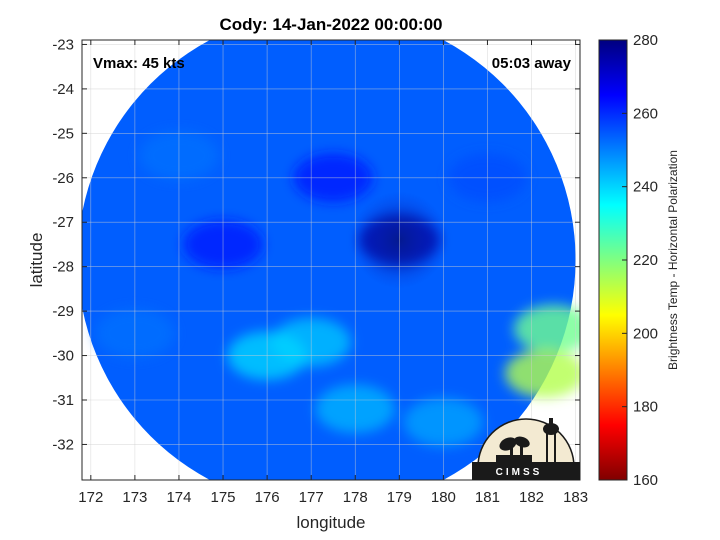  Describe the element at coordinates (519, 472) in the screenshot. I see `svg-text: CIMSS` at that location.